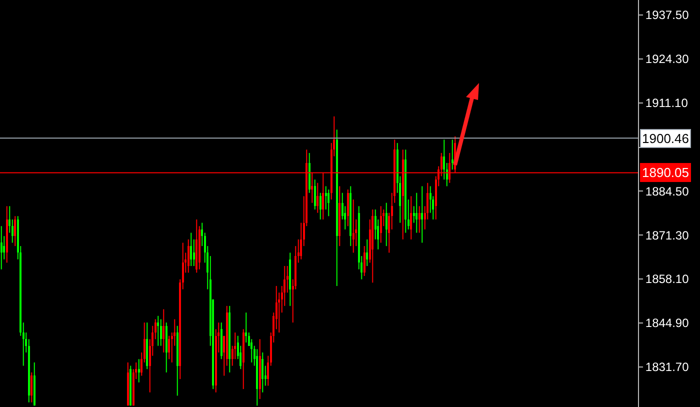  What do you see at coordinates (667, 279) in the screenshot?
I see `y-tick-label: 1858.10` at bounding box center [667, 279].